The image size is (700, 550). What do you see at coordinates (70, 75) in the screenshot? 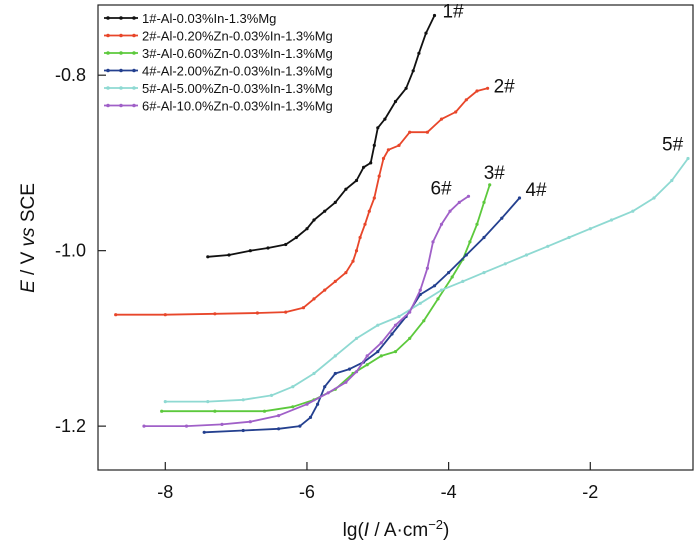
I see `y-tick-label: -0.8` at bounding box center [70, 75].